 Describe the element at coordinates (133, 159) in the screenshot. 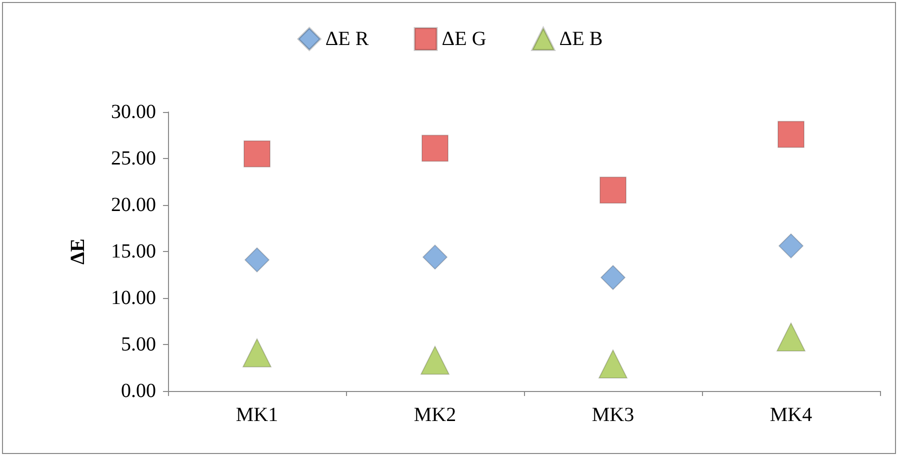

I see `y-tick-label: 25.00` at that location.